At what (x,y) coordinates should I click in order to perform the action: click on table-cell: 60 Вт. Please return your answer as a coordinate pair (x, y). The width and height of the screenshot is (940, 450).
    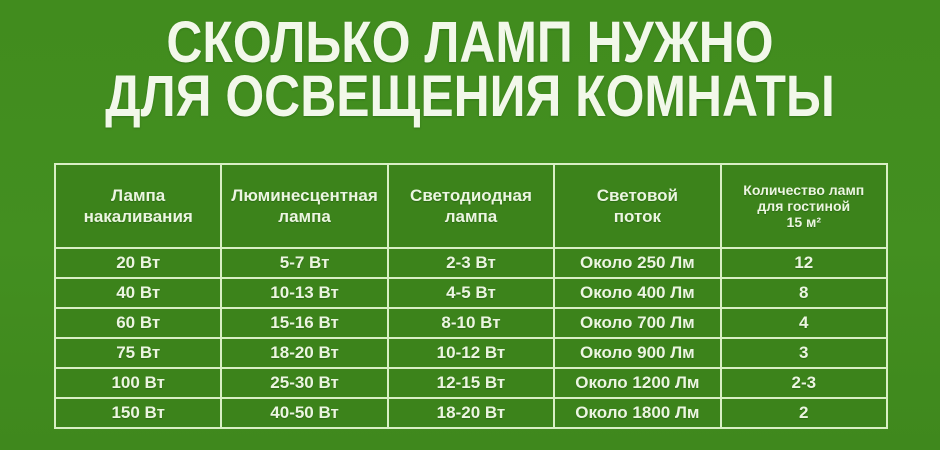
    Looking at the image, I should click on (138, 323).